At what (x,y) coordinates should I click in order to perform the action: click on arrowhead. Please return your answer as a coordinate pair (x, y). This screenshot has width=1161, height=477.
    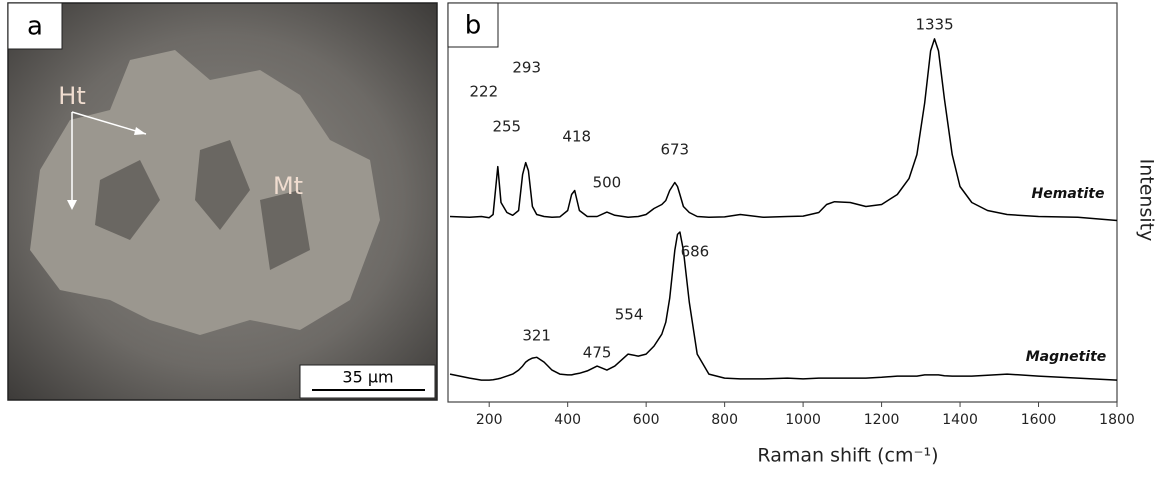
    Looking at the image, I should click on (106, 168).